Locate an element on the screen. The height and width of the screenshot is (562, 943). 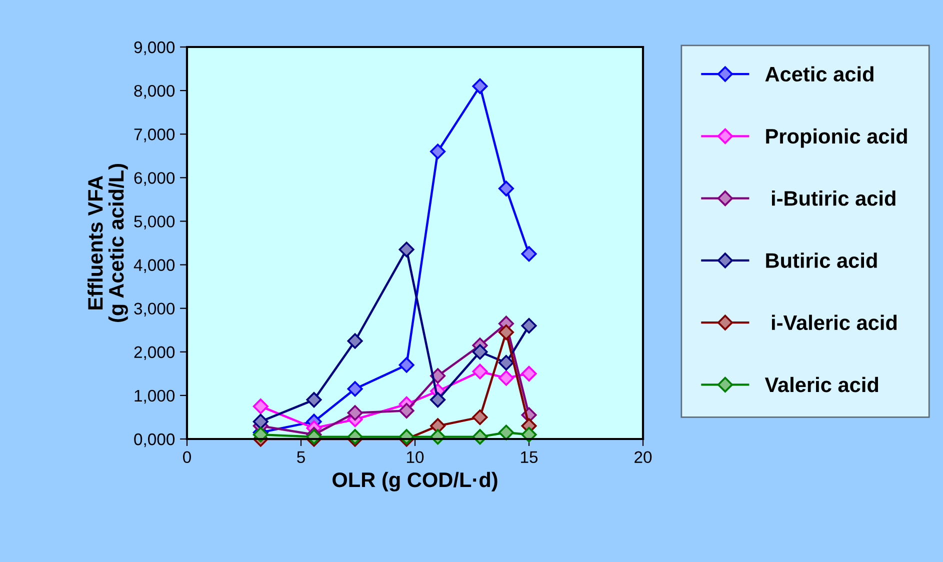
y-tick-label: 5,000 is located at coordinates (154, 223).